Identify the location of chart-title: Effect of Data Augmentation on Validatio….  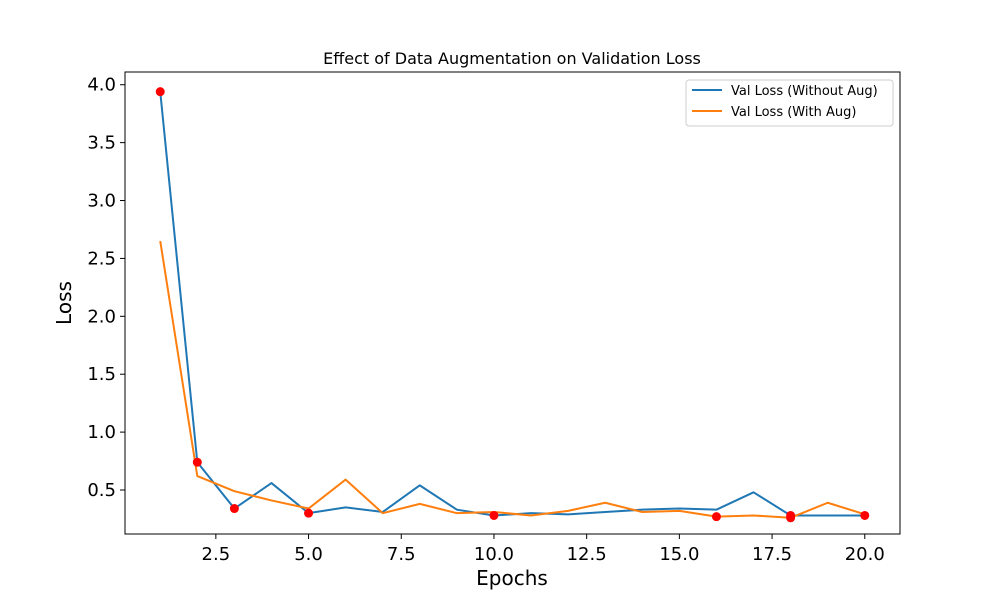
(512, 58).